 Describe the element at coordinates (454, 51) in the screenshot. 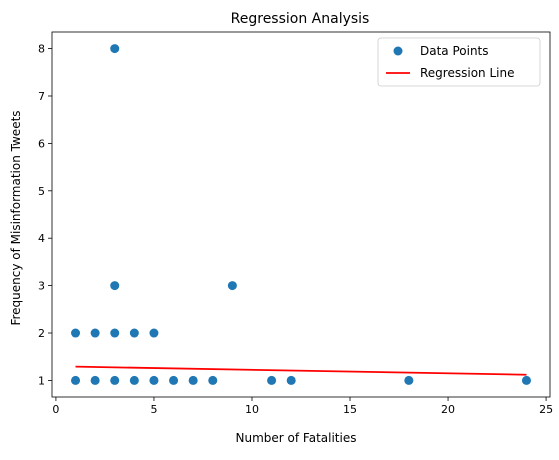

I see `legend-label: Data Points` at that location.